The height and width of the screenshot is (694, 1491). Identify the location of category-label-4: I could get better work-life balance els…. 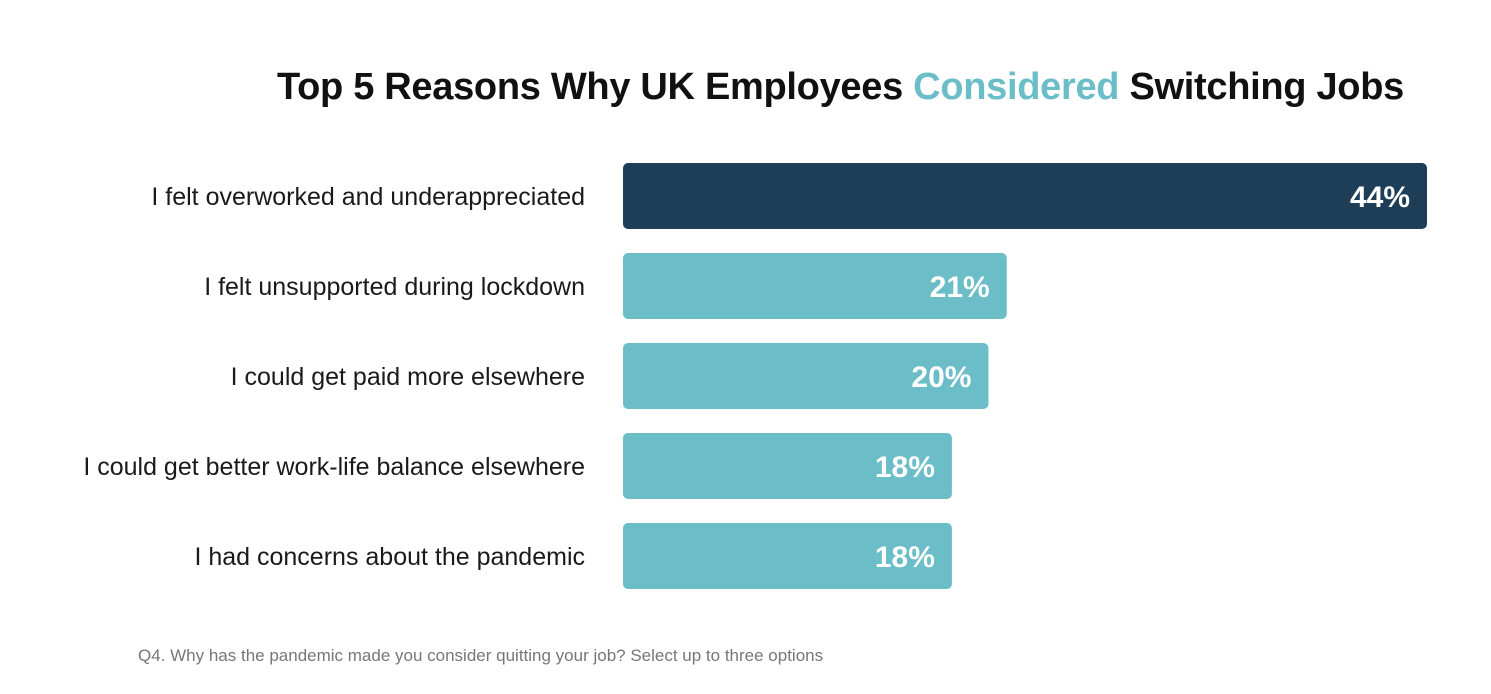
(334, 467).